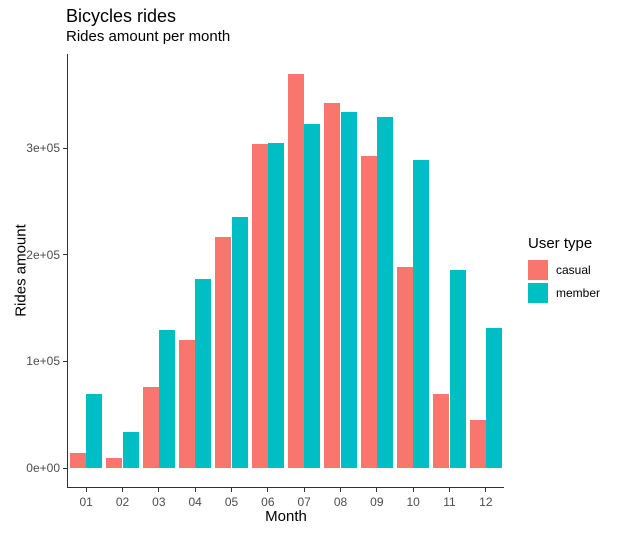 The height and width of the screenshot is (533, 620). What do you see at coordinates (564, 281) in the screenshot?
I see `legend-items: casual member` at bounding box center [564, 281].